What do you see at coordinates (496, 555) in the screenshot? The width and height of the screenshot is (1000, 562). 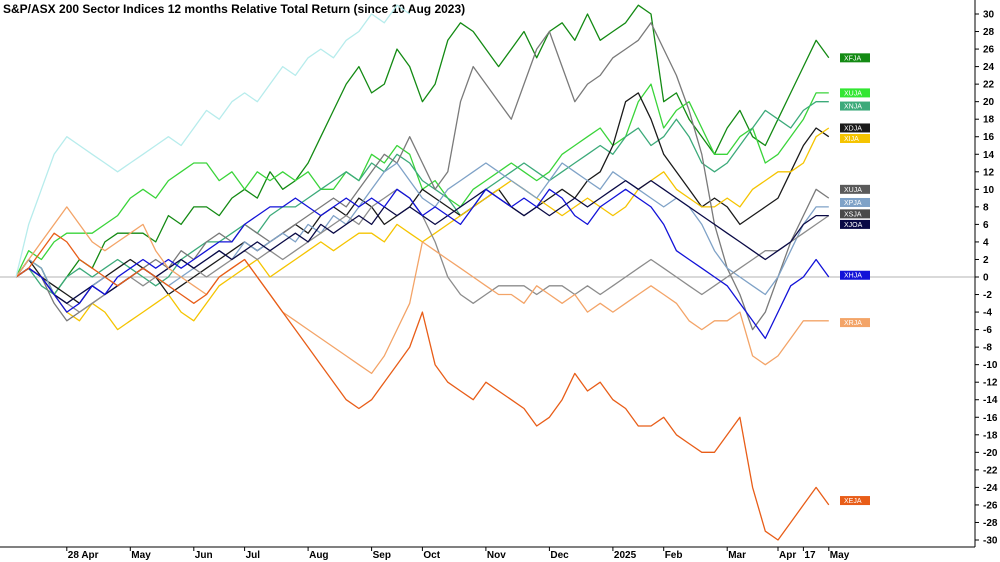 I see `x-tick-label: Nov` at bounding box center [496, 555].